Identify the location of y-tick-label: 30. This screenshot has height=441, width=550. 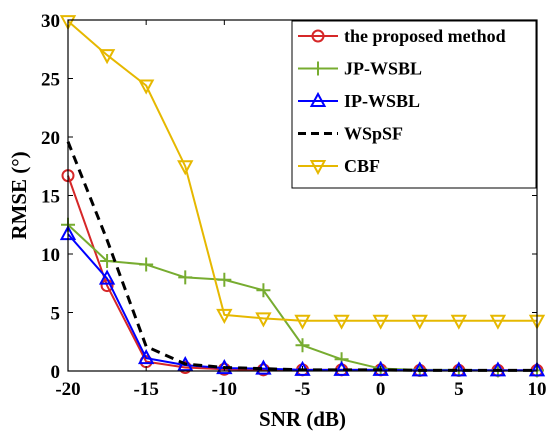
(50, 21).